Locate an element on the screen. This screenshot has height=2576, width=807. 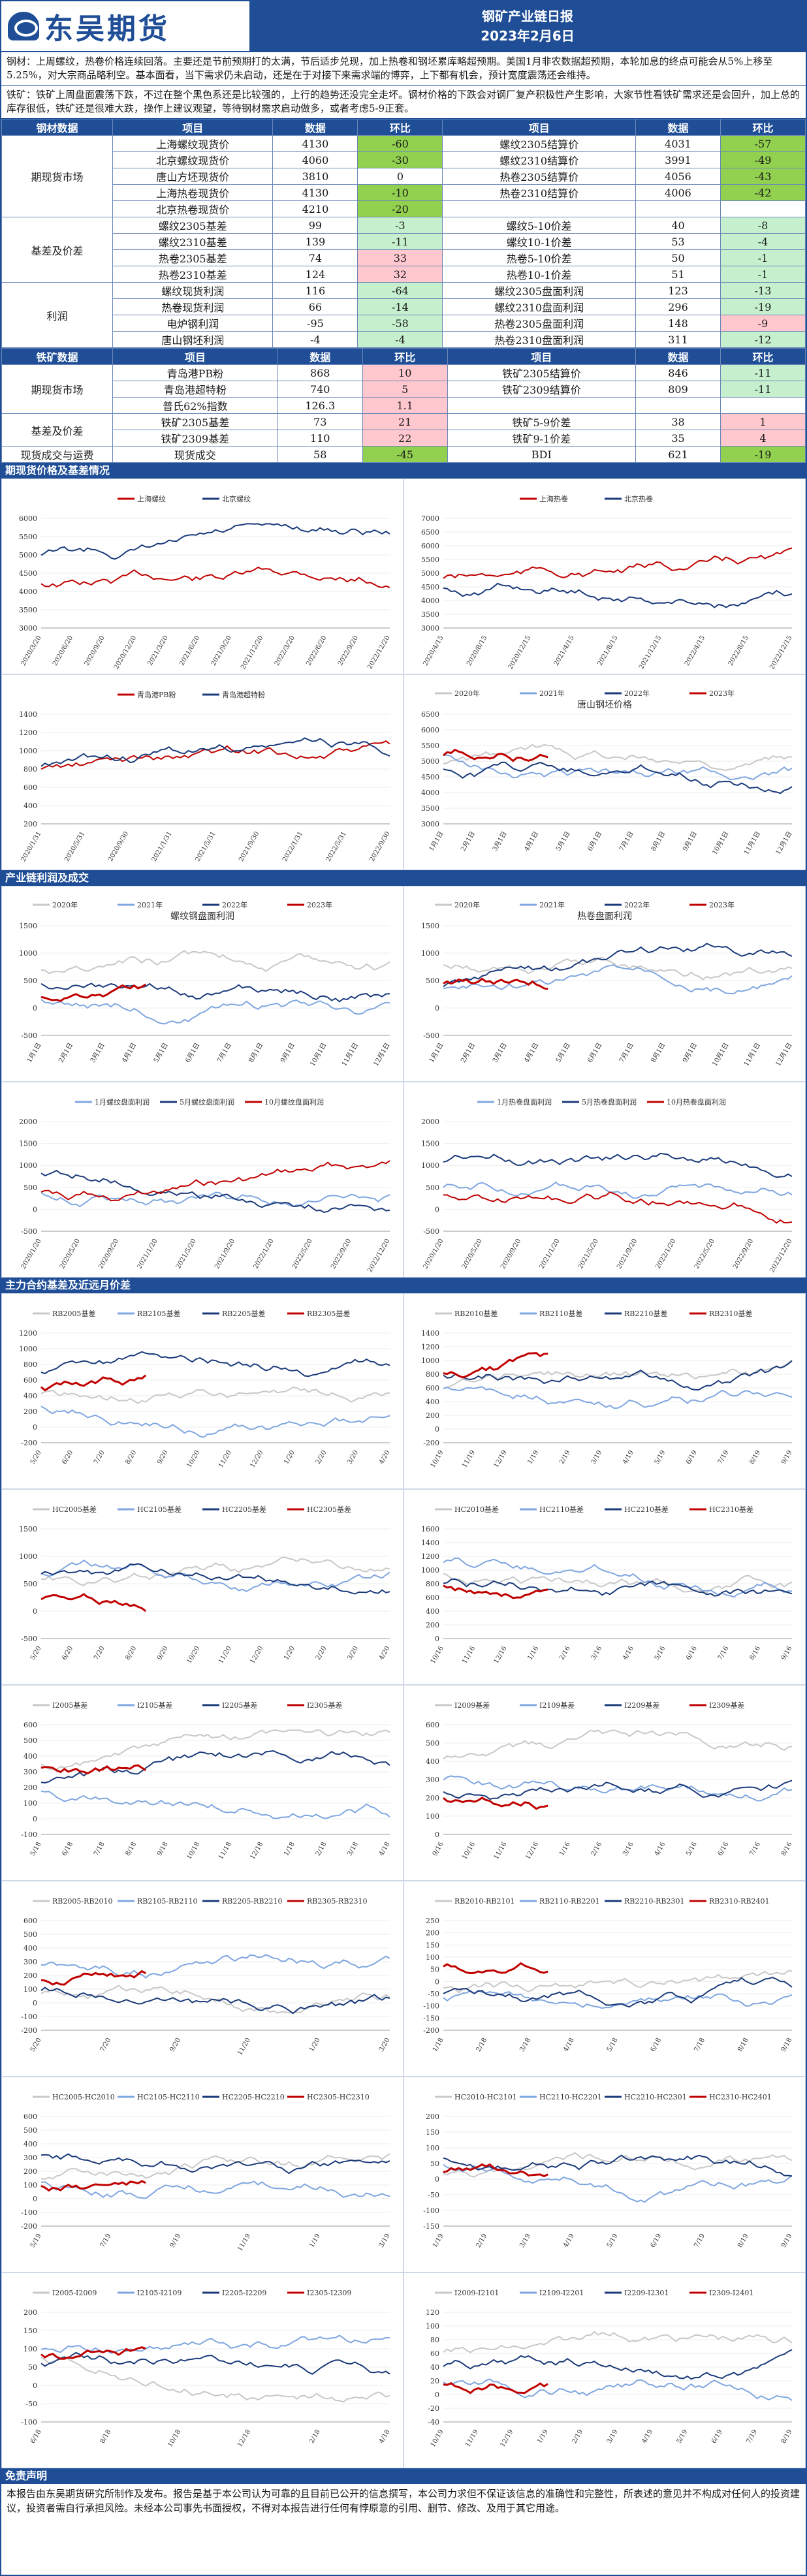
change-cell: 1.1 is located at coordinates (405, 406).